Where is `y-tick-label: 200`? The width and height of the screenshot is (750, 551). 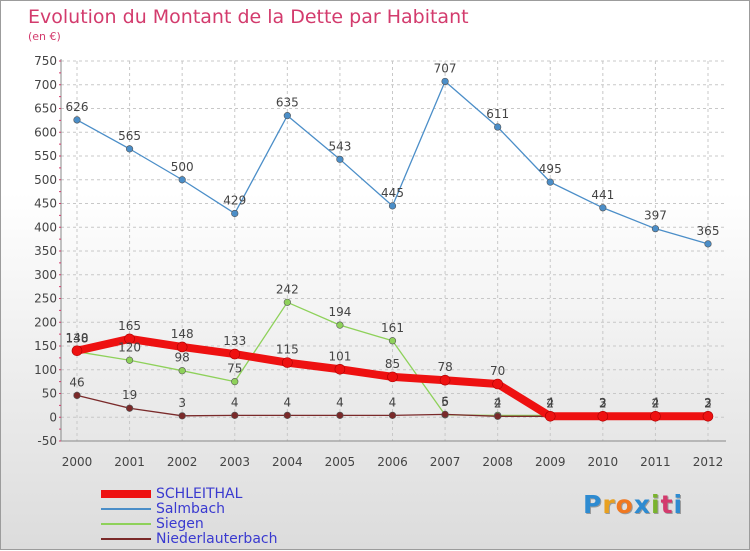 y-tick-label: 200 is located at coordinates (45, 322).